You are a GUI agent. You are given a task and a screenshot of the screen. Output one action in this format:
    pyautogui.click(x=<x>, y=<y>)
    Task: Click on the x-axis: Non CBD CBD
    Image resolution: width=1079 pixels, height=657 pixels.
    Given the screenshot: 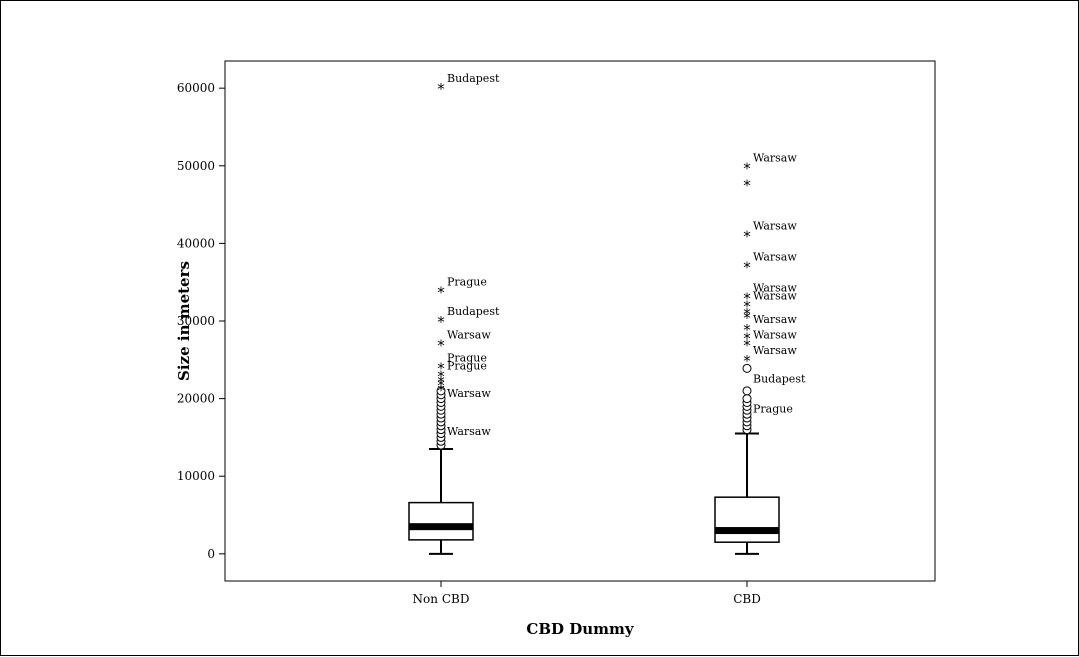 What is the action you would take?
    pyautogui.click(x=587, y=593)
    